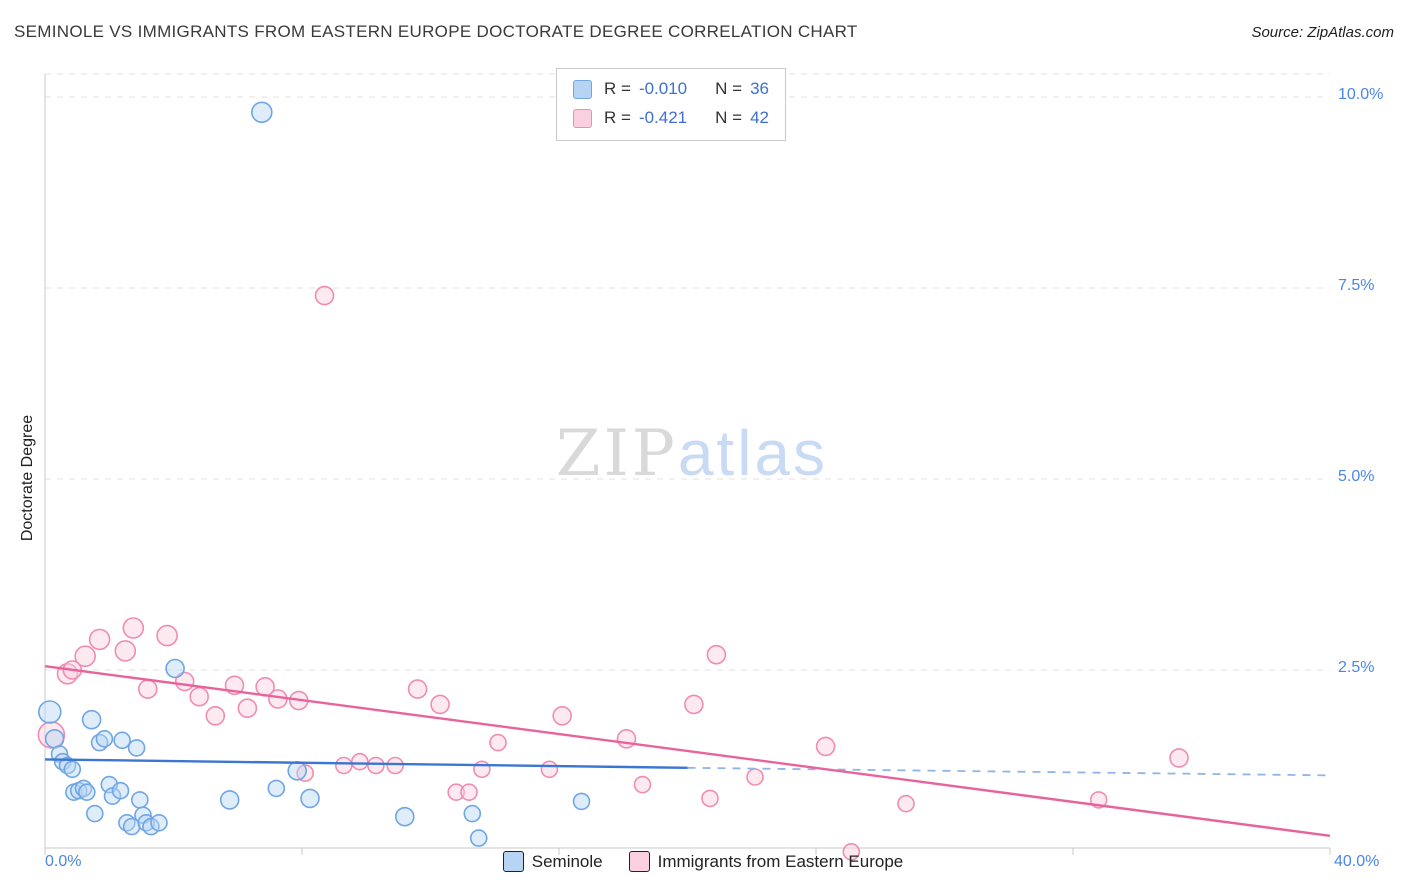 The height and width of the screenshot is (892, 1406). What do you see at coordinates (1357, 861) in the screenshot?
I see `x-axis-max-label: 40.0%` at bounding box center [1357, 861].